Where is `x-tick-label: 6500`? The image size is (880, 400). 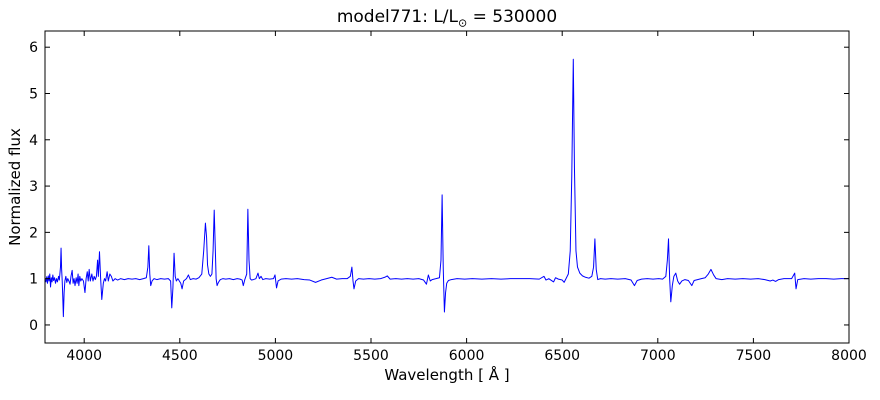 x-tick-label: 6500 is located at coordinates (562, 356).